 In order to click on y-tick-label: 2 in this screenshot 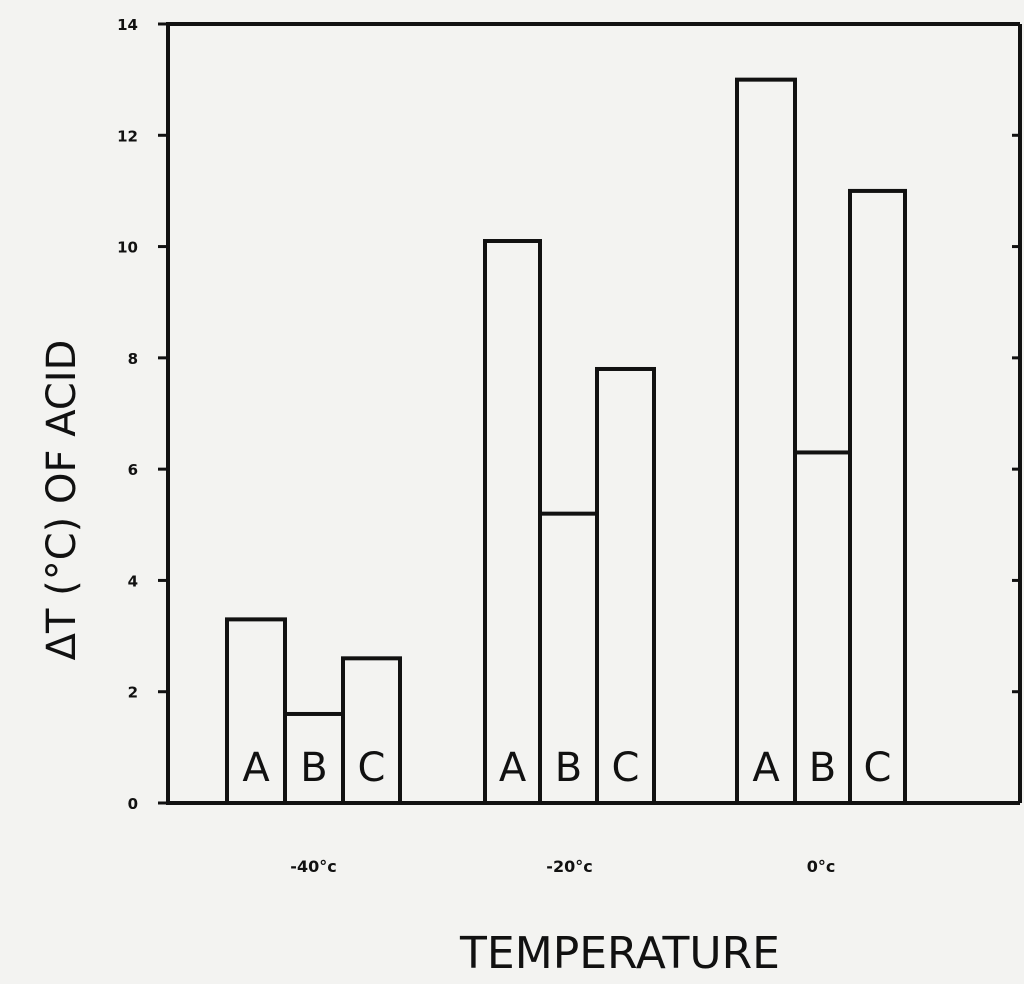, I will do `click(133, 693)`.